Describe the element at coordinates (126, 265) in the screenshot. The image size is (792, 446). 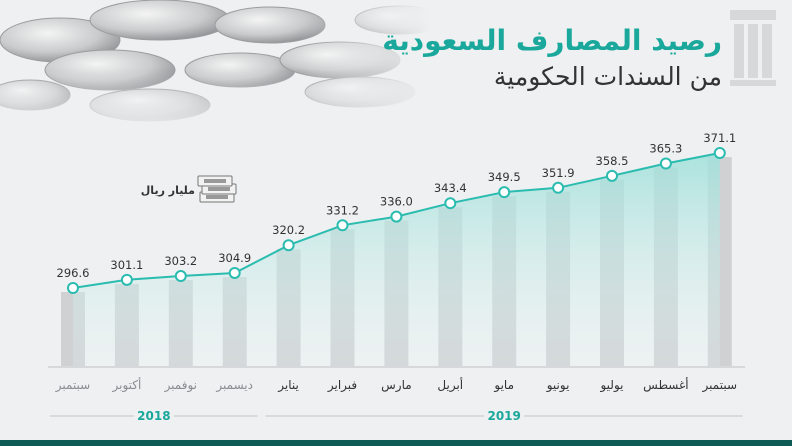
I see `data-label: 301.1` at that location.